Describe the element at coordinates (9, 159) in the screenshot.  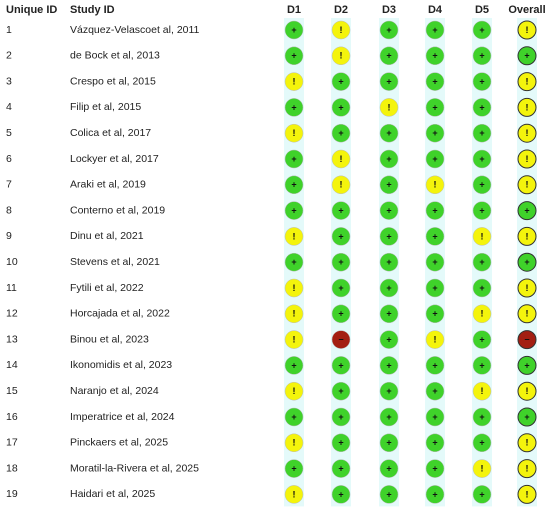
I see `unique-id: 6` at that location.